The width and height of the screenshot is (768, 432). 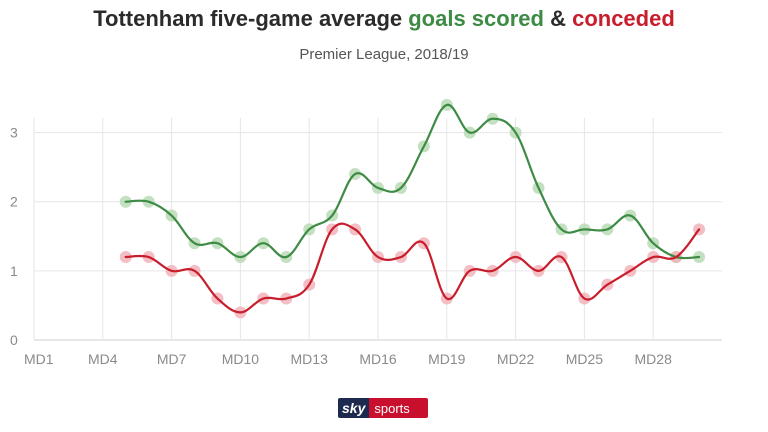 What do you see at coordinates (384, 54) in the screenshot?
I see `chart-subtitle: Premier League, 2018/19` at bounding box center [384, 54].